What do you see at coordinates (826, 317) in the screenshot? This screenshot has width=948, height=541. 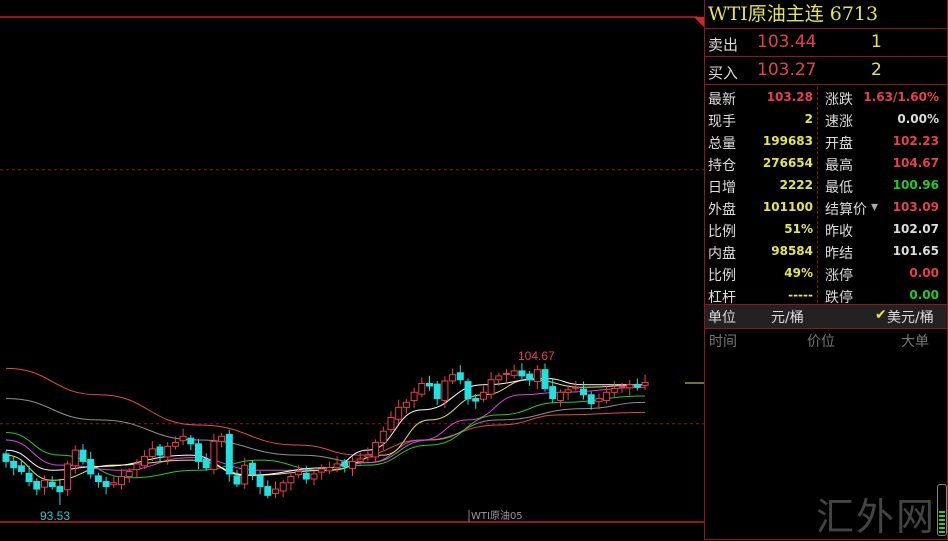 I see `unit-selector: 单位 元/桶 ✔ 美元/桶` at bounding box center [826, 317].